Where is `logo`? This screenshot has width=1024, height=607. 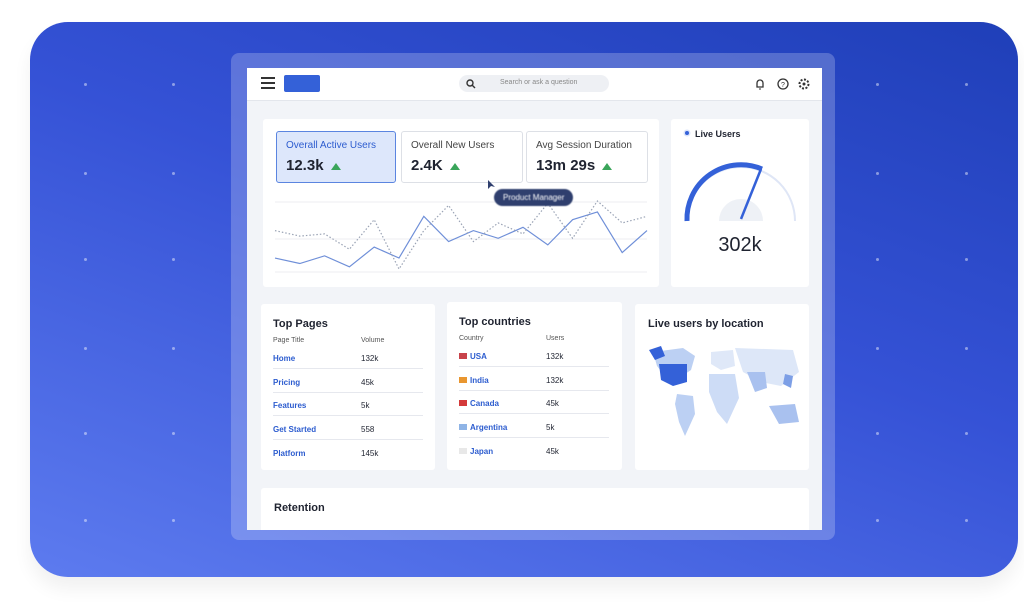 logo is located at coordinates (302, 83).